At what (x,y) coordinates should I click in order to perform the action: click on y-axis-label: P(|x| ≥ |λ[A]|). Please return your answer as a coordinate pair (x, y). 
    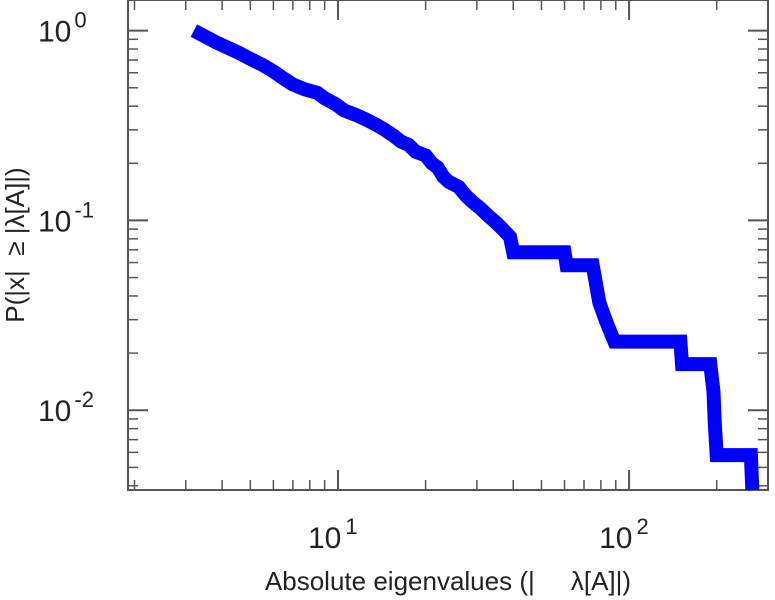
    Looking at the image, I should click on (15, 244).